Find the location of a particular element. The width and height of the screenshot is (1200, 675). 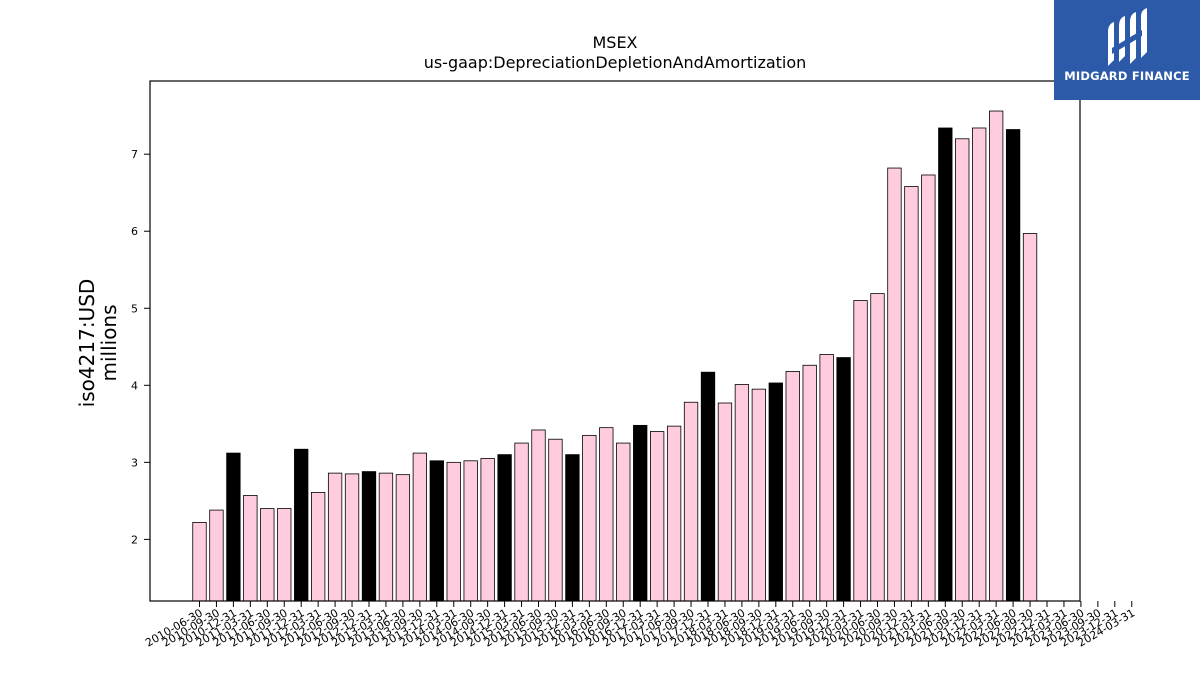

y-axis-label: iso4217:USD millions is located at coordinates (98, 343).